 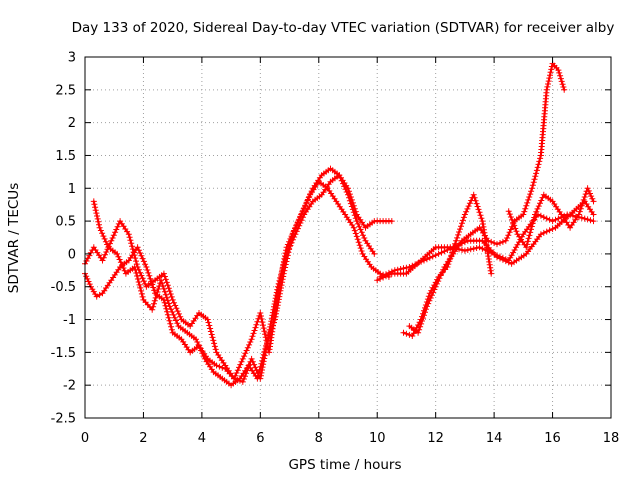 What do you see at coordinates (435, 438) in the screenshot?
I see `x-tick-label: 12` at bounding box center [435, 438].